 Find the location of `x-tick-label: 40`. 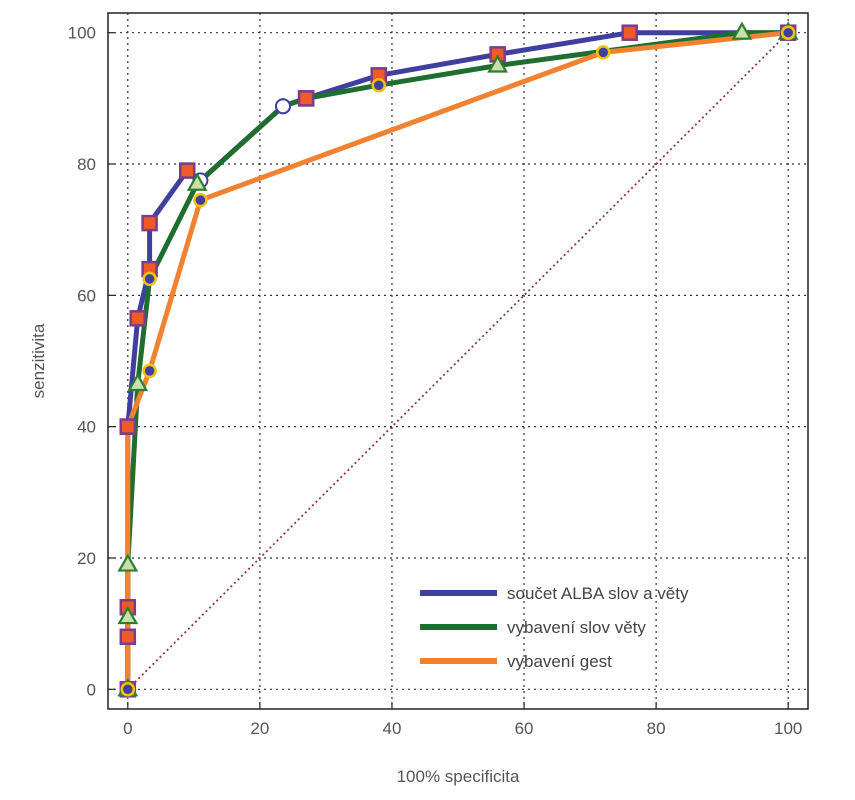

x-tick-label: 40 is located at coordinates (392, 728).